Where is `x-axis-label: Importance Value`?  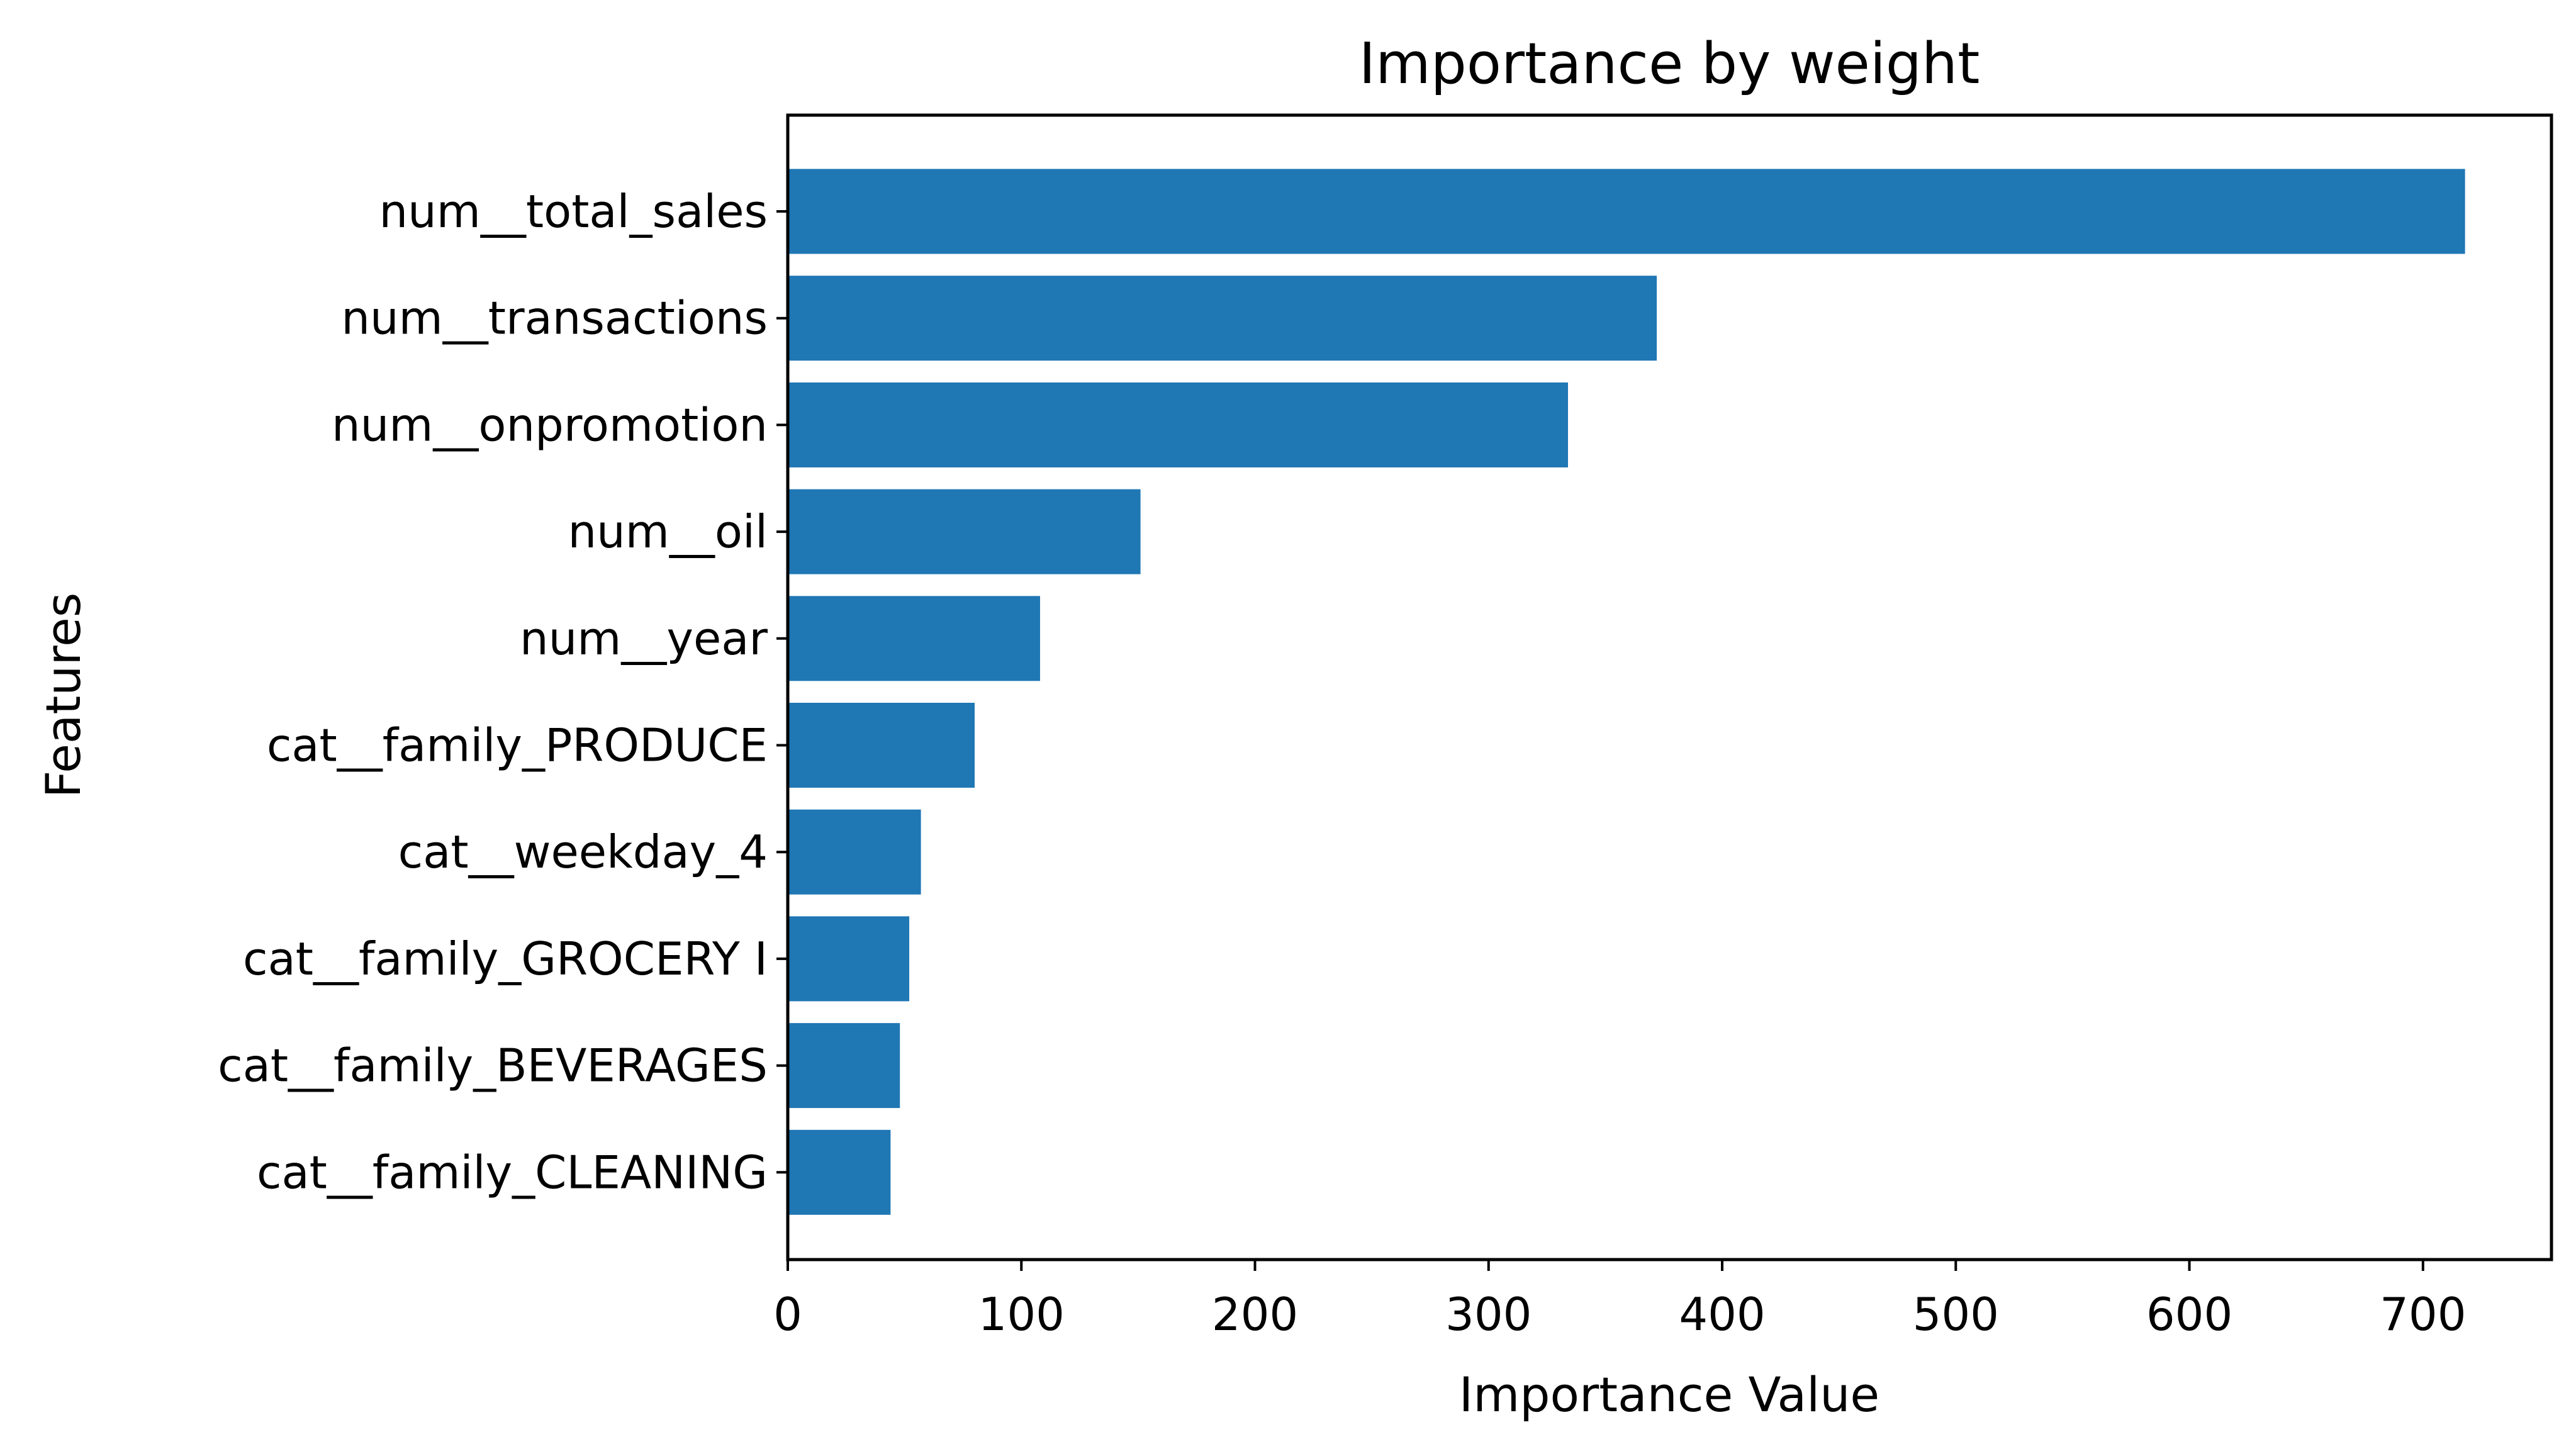
x-axis-label: Importance Value is located at coordinates (1669, 1395).